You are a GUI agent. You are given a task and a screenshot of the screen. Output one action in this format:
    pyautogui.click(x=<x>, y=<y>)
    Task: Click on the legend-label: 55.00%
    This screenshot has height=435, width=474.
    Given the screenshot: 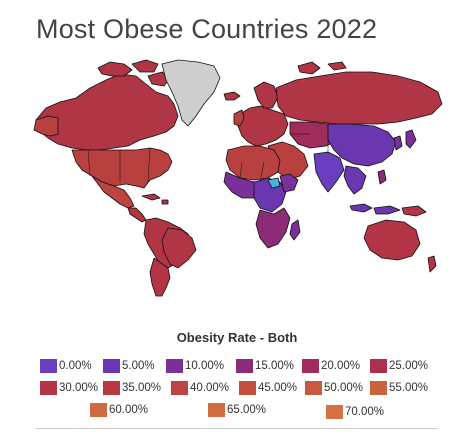 What is the action you would take?
    pyautogui.click(x=409, y=388)
    